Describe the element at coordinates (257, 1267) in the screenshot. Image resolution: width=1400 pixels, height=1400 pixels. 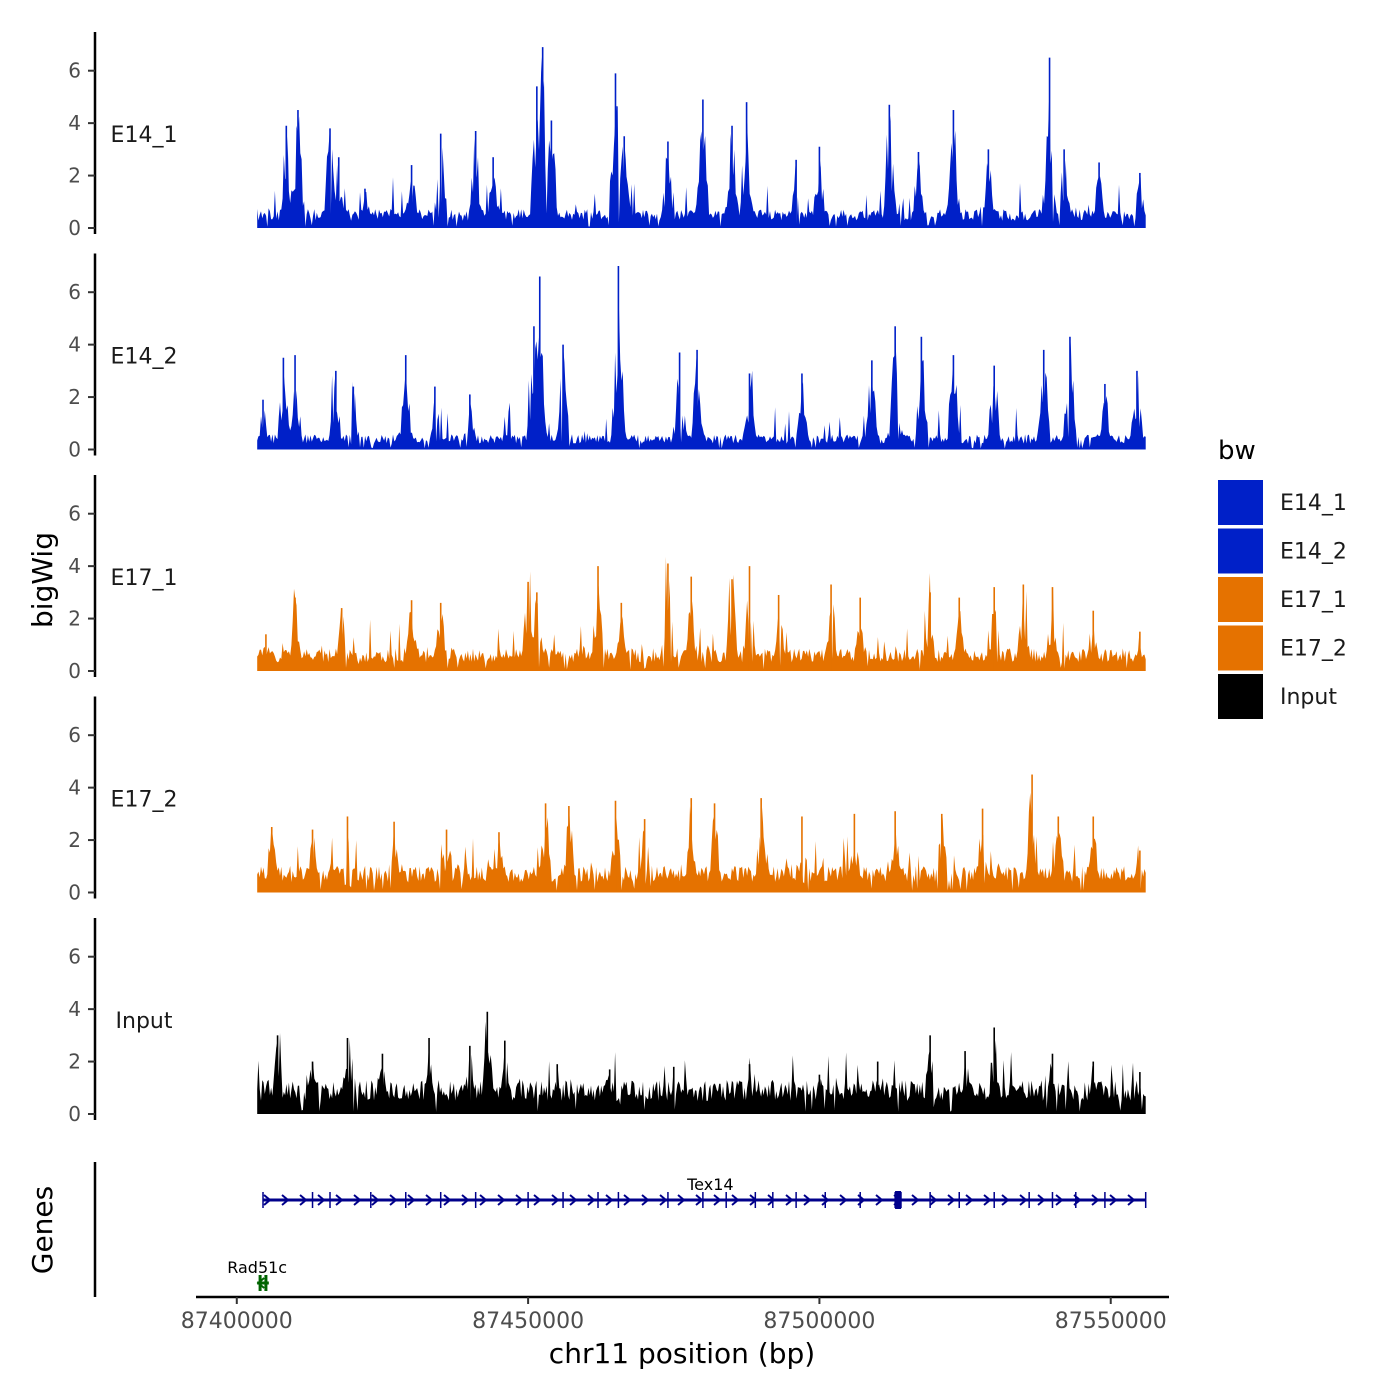
I see `gene-label: Rad51c` at that location.